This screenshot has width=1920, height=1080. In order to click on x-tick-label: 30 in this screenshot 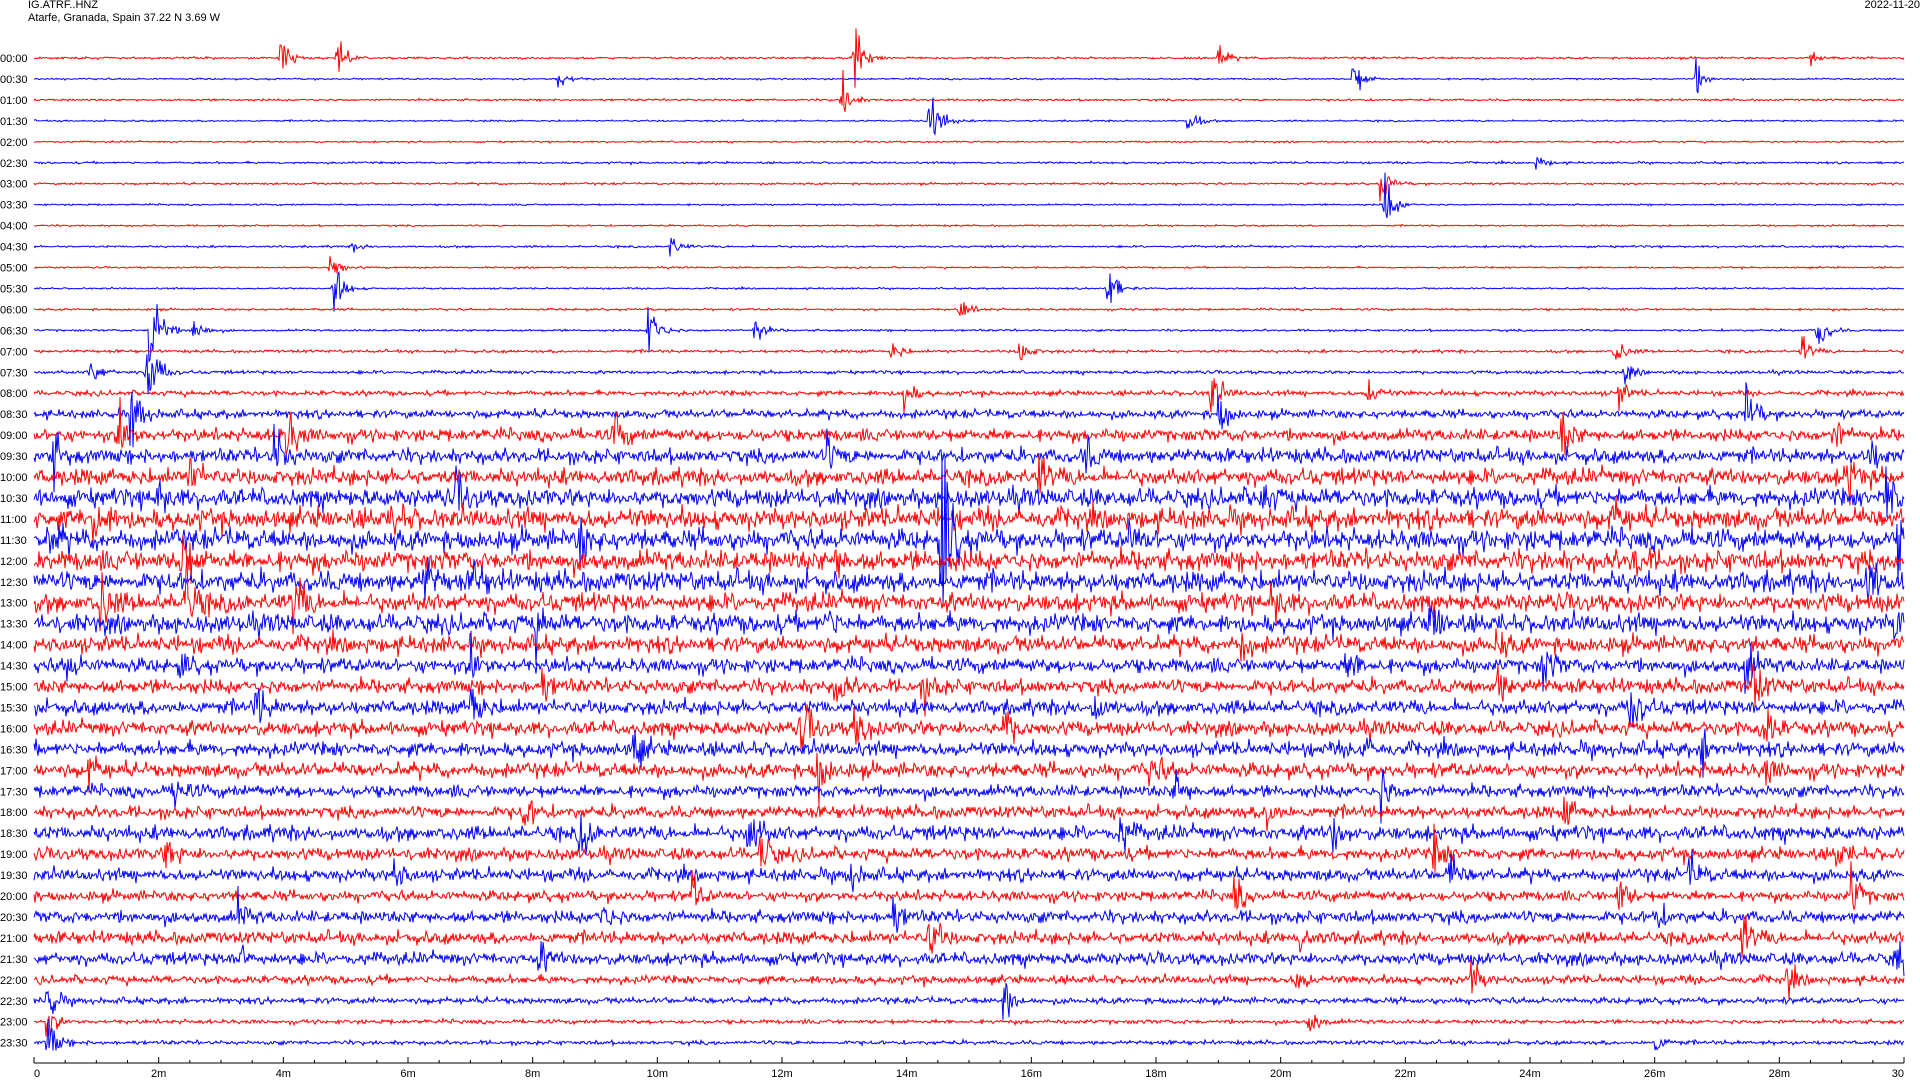, I will do `click(1898, 1074)`.